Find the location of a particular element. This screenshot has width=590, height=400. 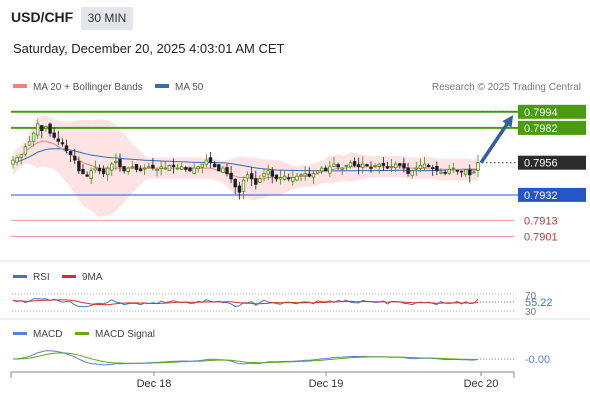

macd-signal-legend-label: MACD Signal is located at coordinates (125, 334).